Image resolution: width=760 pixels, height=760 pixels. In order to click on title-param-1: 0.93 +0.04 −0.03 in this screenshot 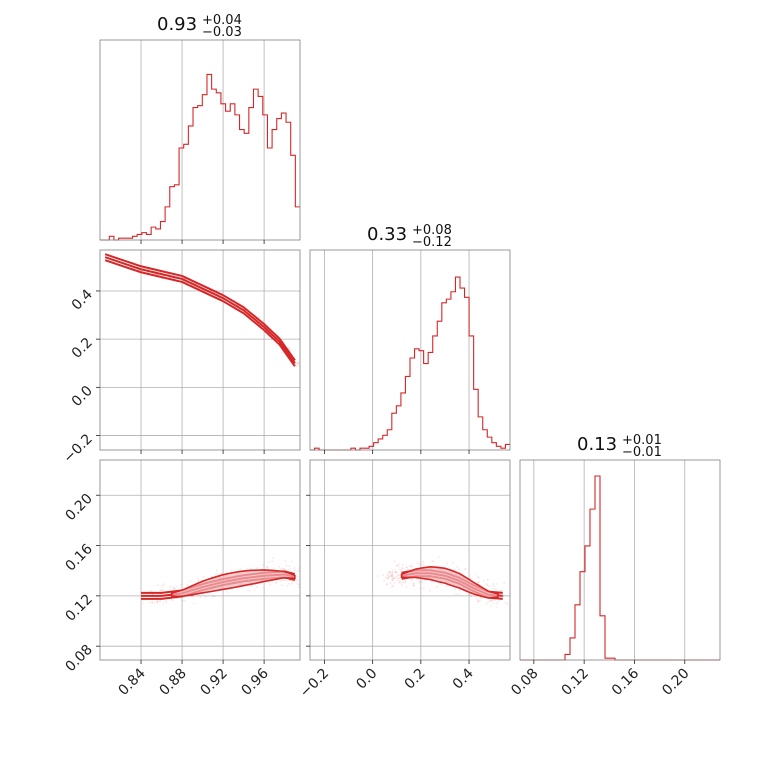, I will do `click(199, 26)`.